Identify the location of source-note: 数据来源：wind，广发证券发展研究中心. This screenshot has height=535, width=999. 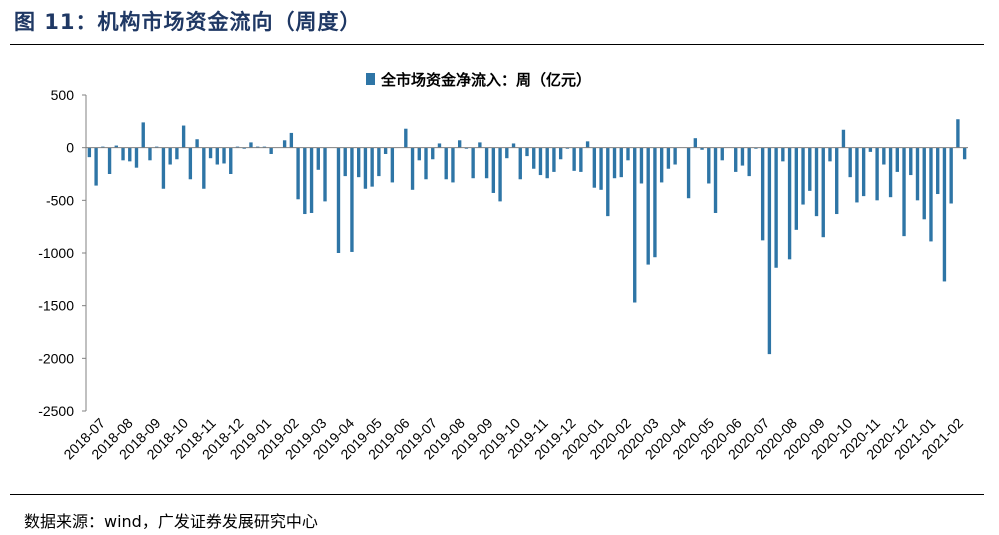
(171, 521).